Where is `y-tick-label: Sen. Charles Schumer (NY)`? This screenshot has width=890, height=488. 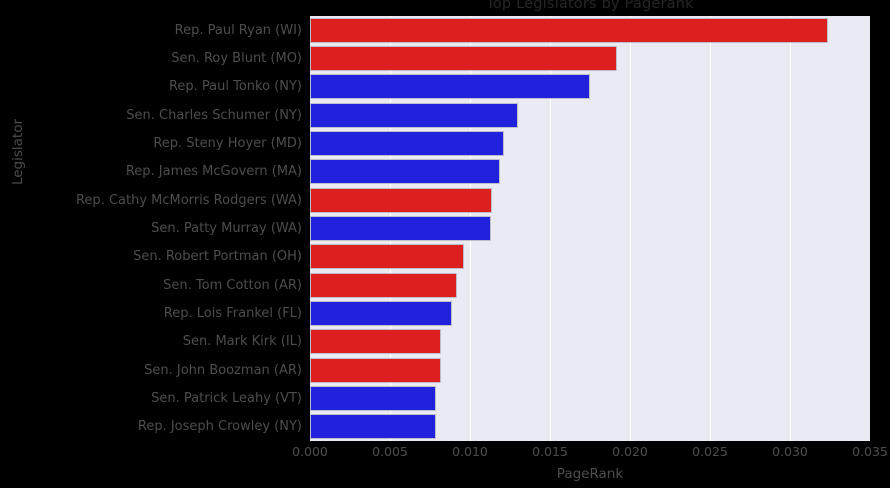
y-tick-label: Sen. Charles Schumer (NY) is located at coordinates (214, 115).